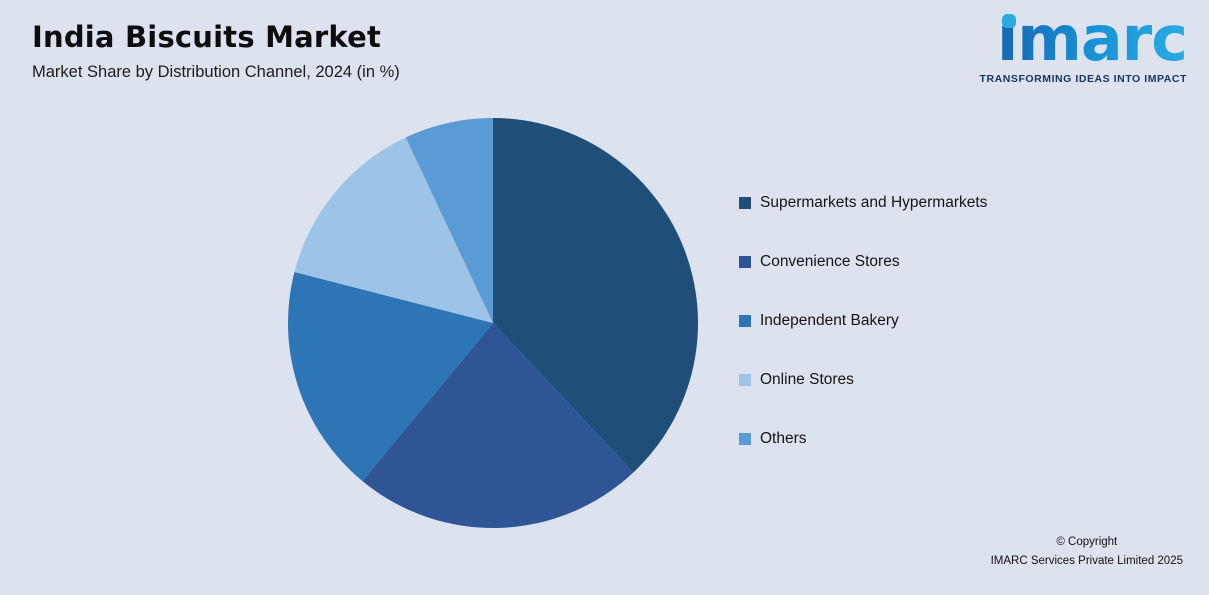 The height and width of the screenshot is (595, 1209). Describe the element at coordinates (829, 320) in the screenshot. I see `legend-item-label: Independent Bakery` at that location.